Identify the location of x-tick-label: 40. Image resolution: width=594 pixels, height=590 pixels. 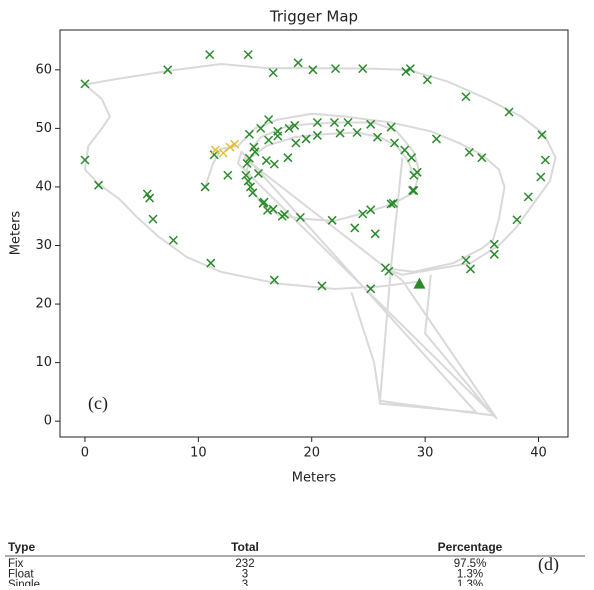
(538, 453).